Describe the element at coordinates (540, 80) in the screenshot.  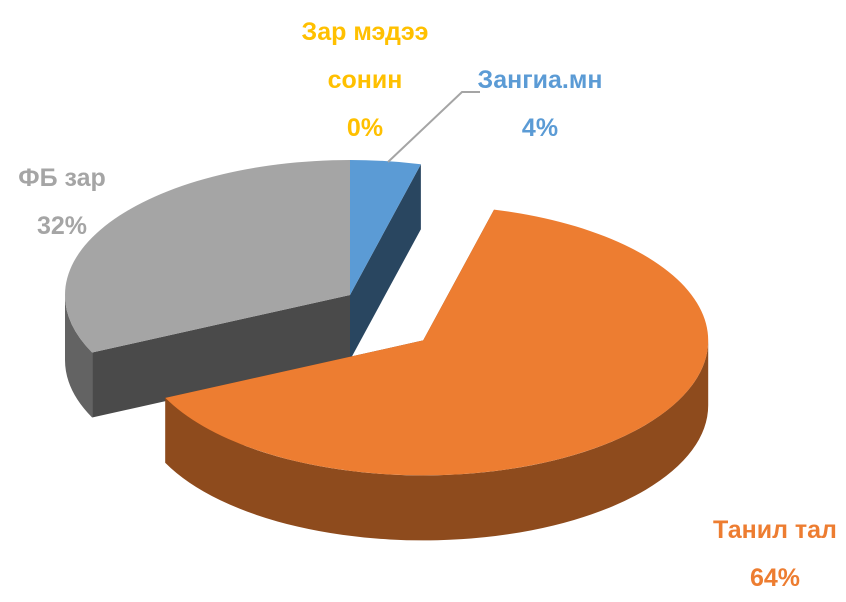
I see `label-name: Зангиа.мн` at that location.